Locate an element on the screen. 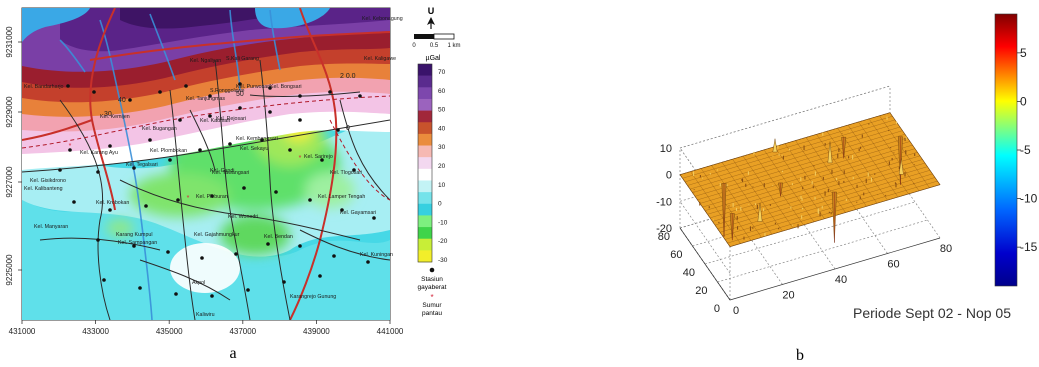 The height and width of the screenshot is (367, 1039). map-x-tick-label: 437000 is located at coordinates (242, 331).